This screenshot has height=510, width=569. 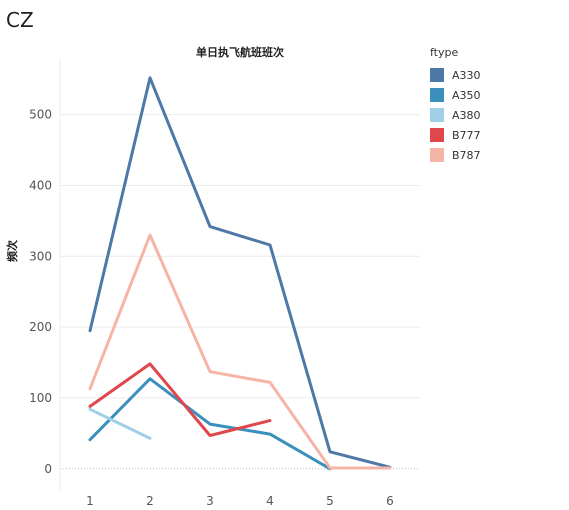 What do you see at coordinates (390, 501) in the screenshot?
I see `x-tick-label: 6` at bounding box center [390, 501].